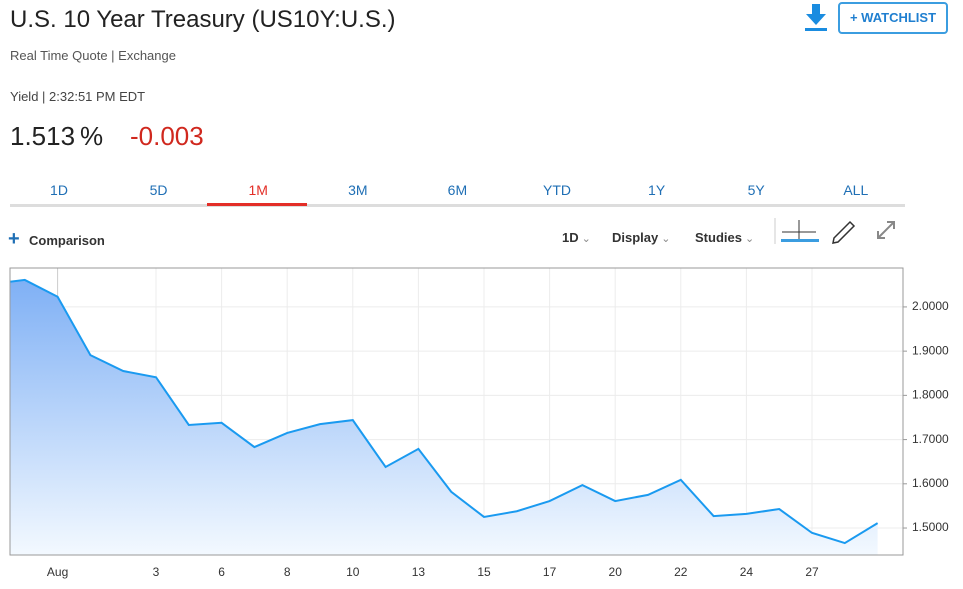 The image size is (963, 589). Describe the element at coordinates (59, 190) in the screenshot. I see `range-tab: 1D` at that location.